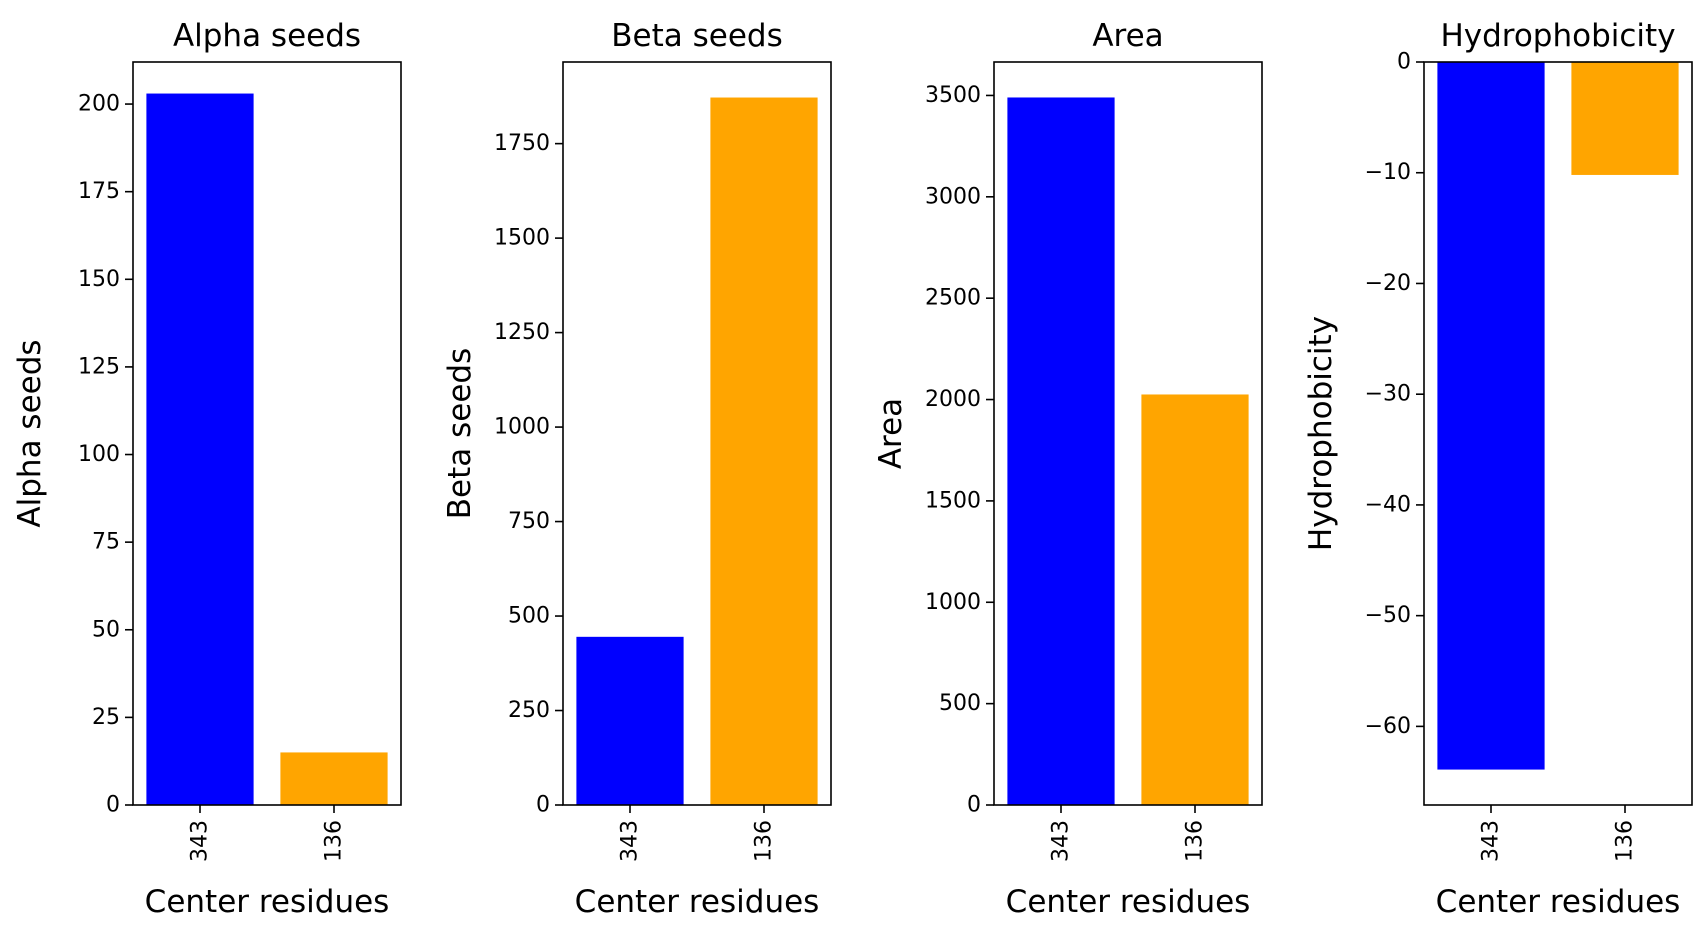 This screenshot has height=937, width=1706. What do you see at coordinates (953, 298) in the screenshot?
I see `y-tick-label: 2500` at bounding box center [953, 298].